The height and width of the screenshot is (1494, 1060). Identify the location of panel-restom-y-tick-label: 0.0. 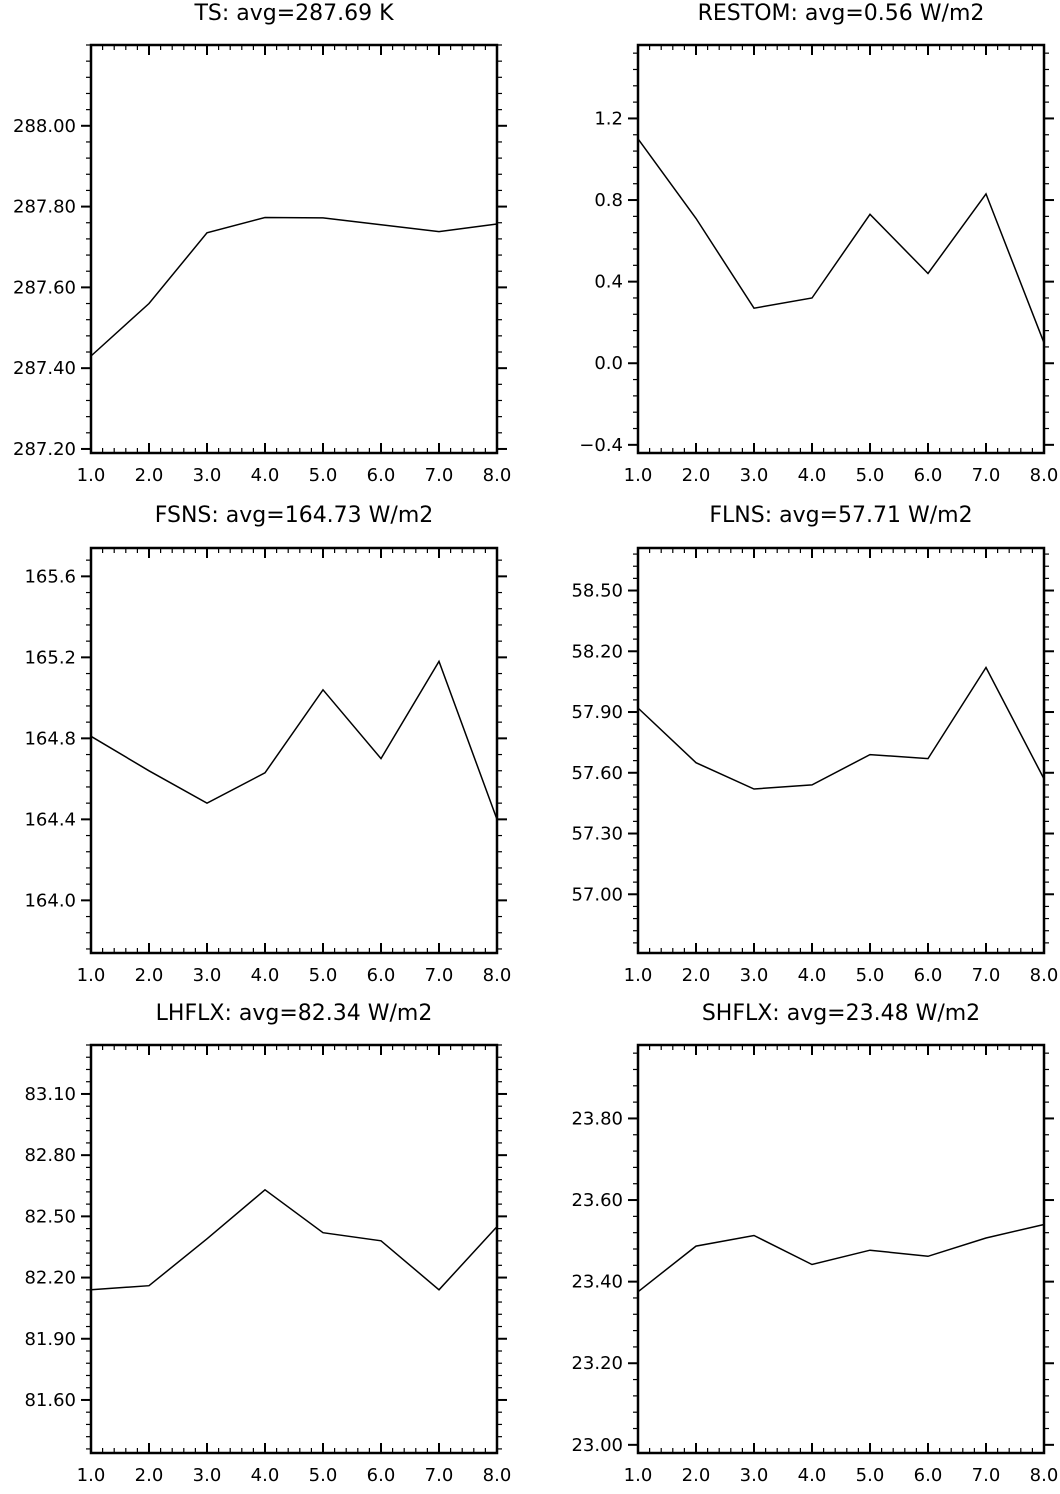
(608, 363).